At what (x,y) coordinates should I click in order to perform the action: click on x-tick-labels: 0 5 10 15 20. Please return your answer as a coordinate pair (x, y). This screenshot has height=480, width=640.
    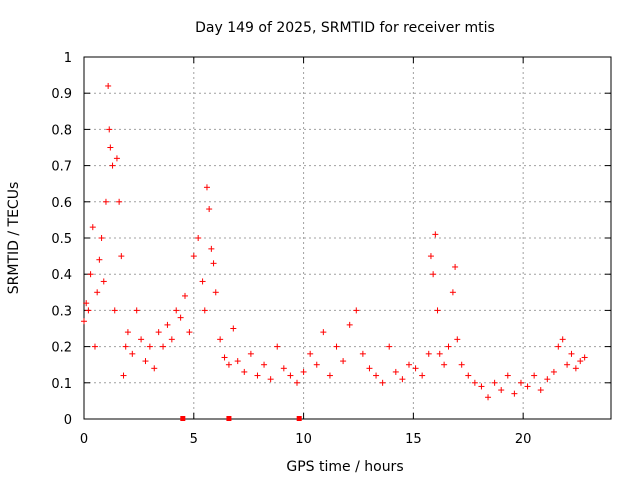
    Looking at the image, I should click on (306, 439).